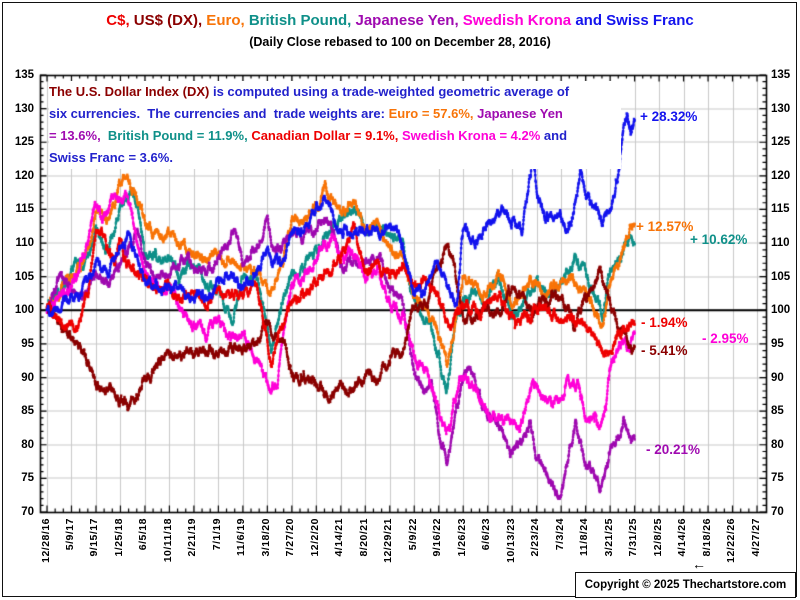  What do you see at coordinates (780, 209) in the screenshot?
I see `y-tick-label-right: 115` at bounding box center [780, 209].